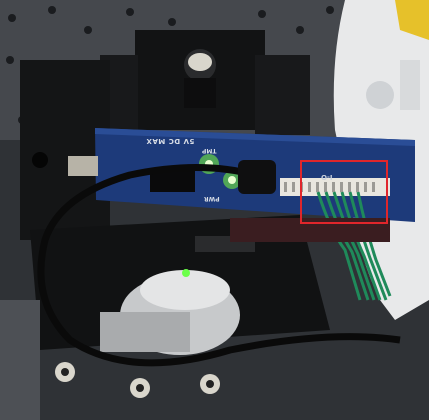 This screenshot has width=429, height=420. I want to click on warning-label, so click(412, 20).